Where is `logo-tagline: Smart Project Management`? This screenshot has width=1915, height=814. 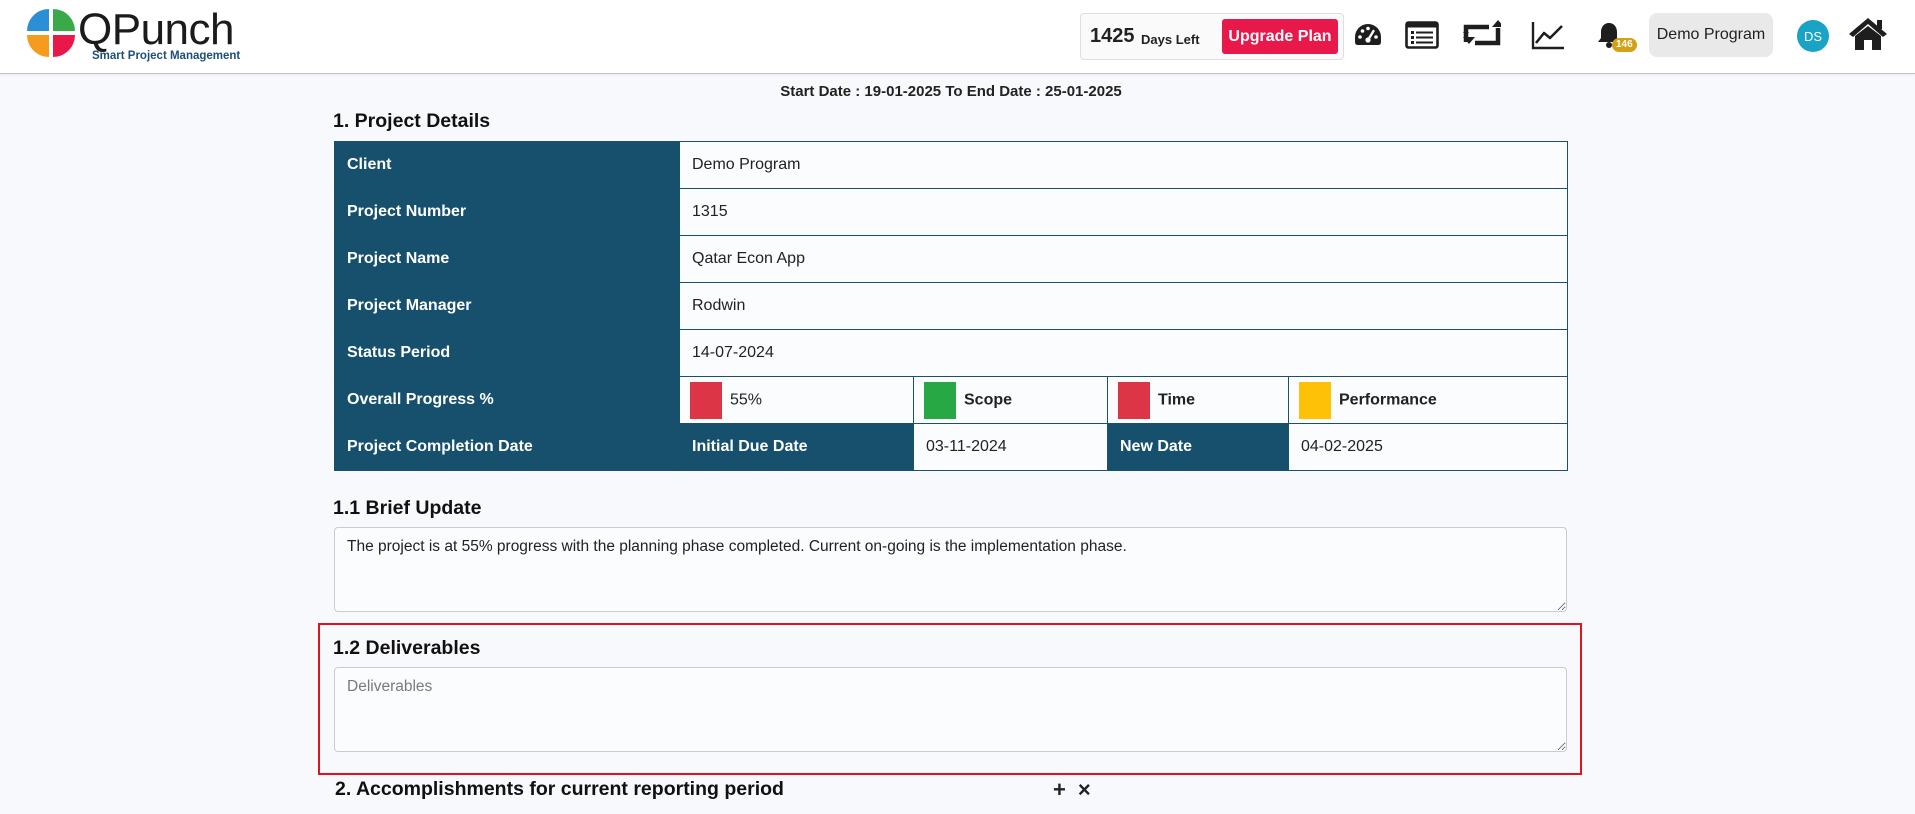
logo-tagline: Smart Project Management is located at coordinates (166, 56).